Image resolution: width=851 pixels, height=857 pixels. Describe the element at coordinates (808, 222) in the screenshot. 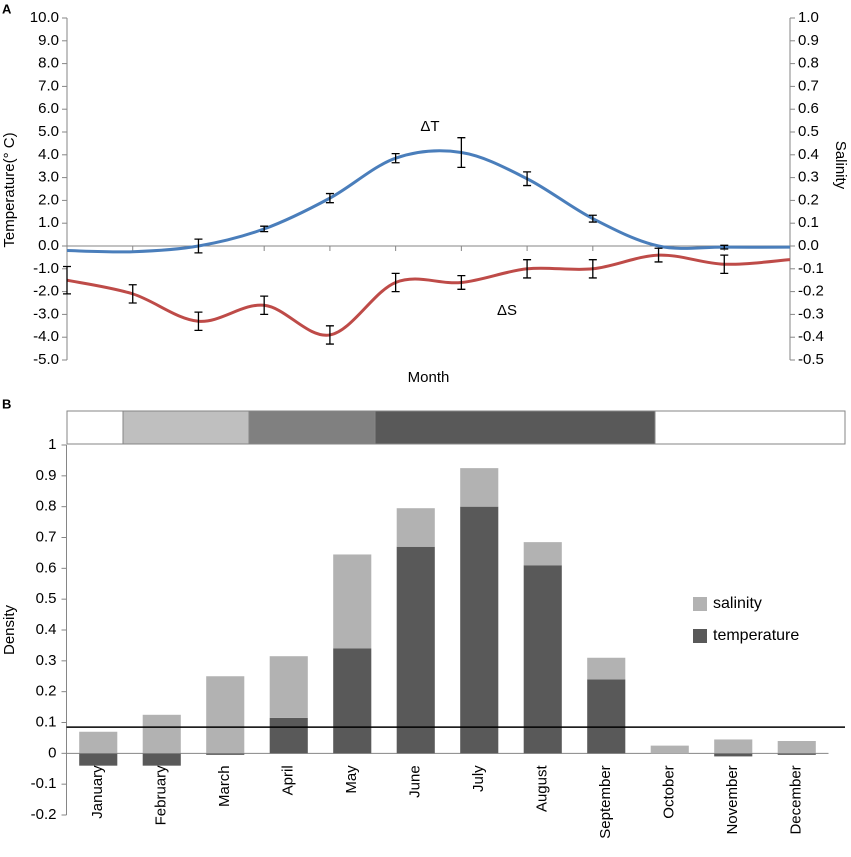

I see `y2-tick-label: 0.1` at that location.